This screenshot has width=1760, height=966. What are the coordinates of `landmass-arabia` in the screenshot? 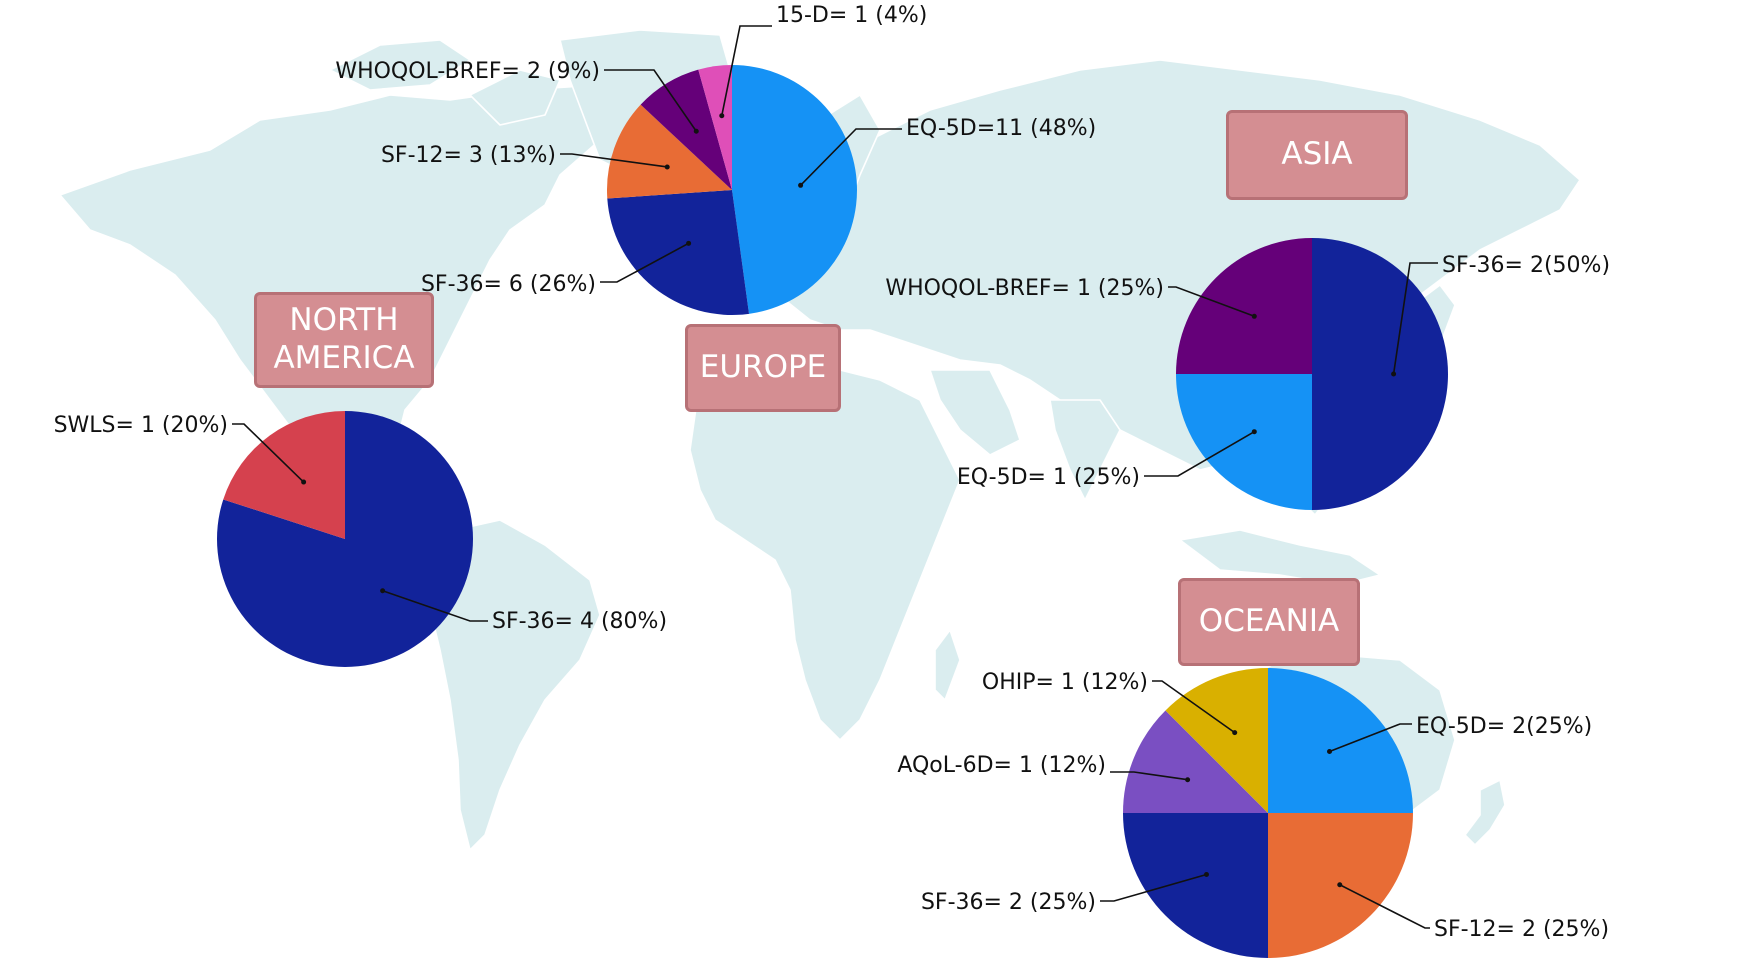 It's located at (975, 412).